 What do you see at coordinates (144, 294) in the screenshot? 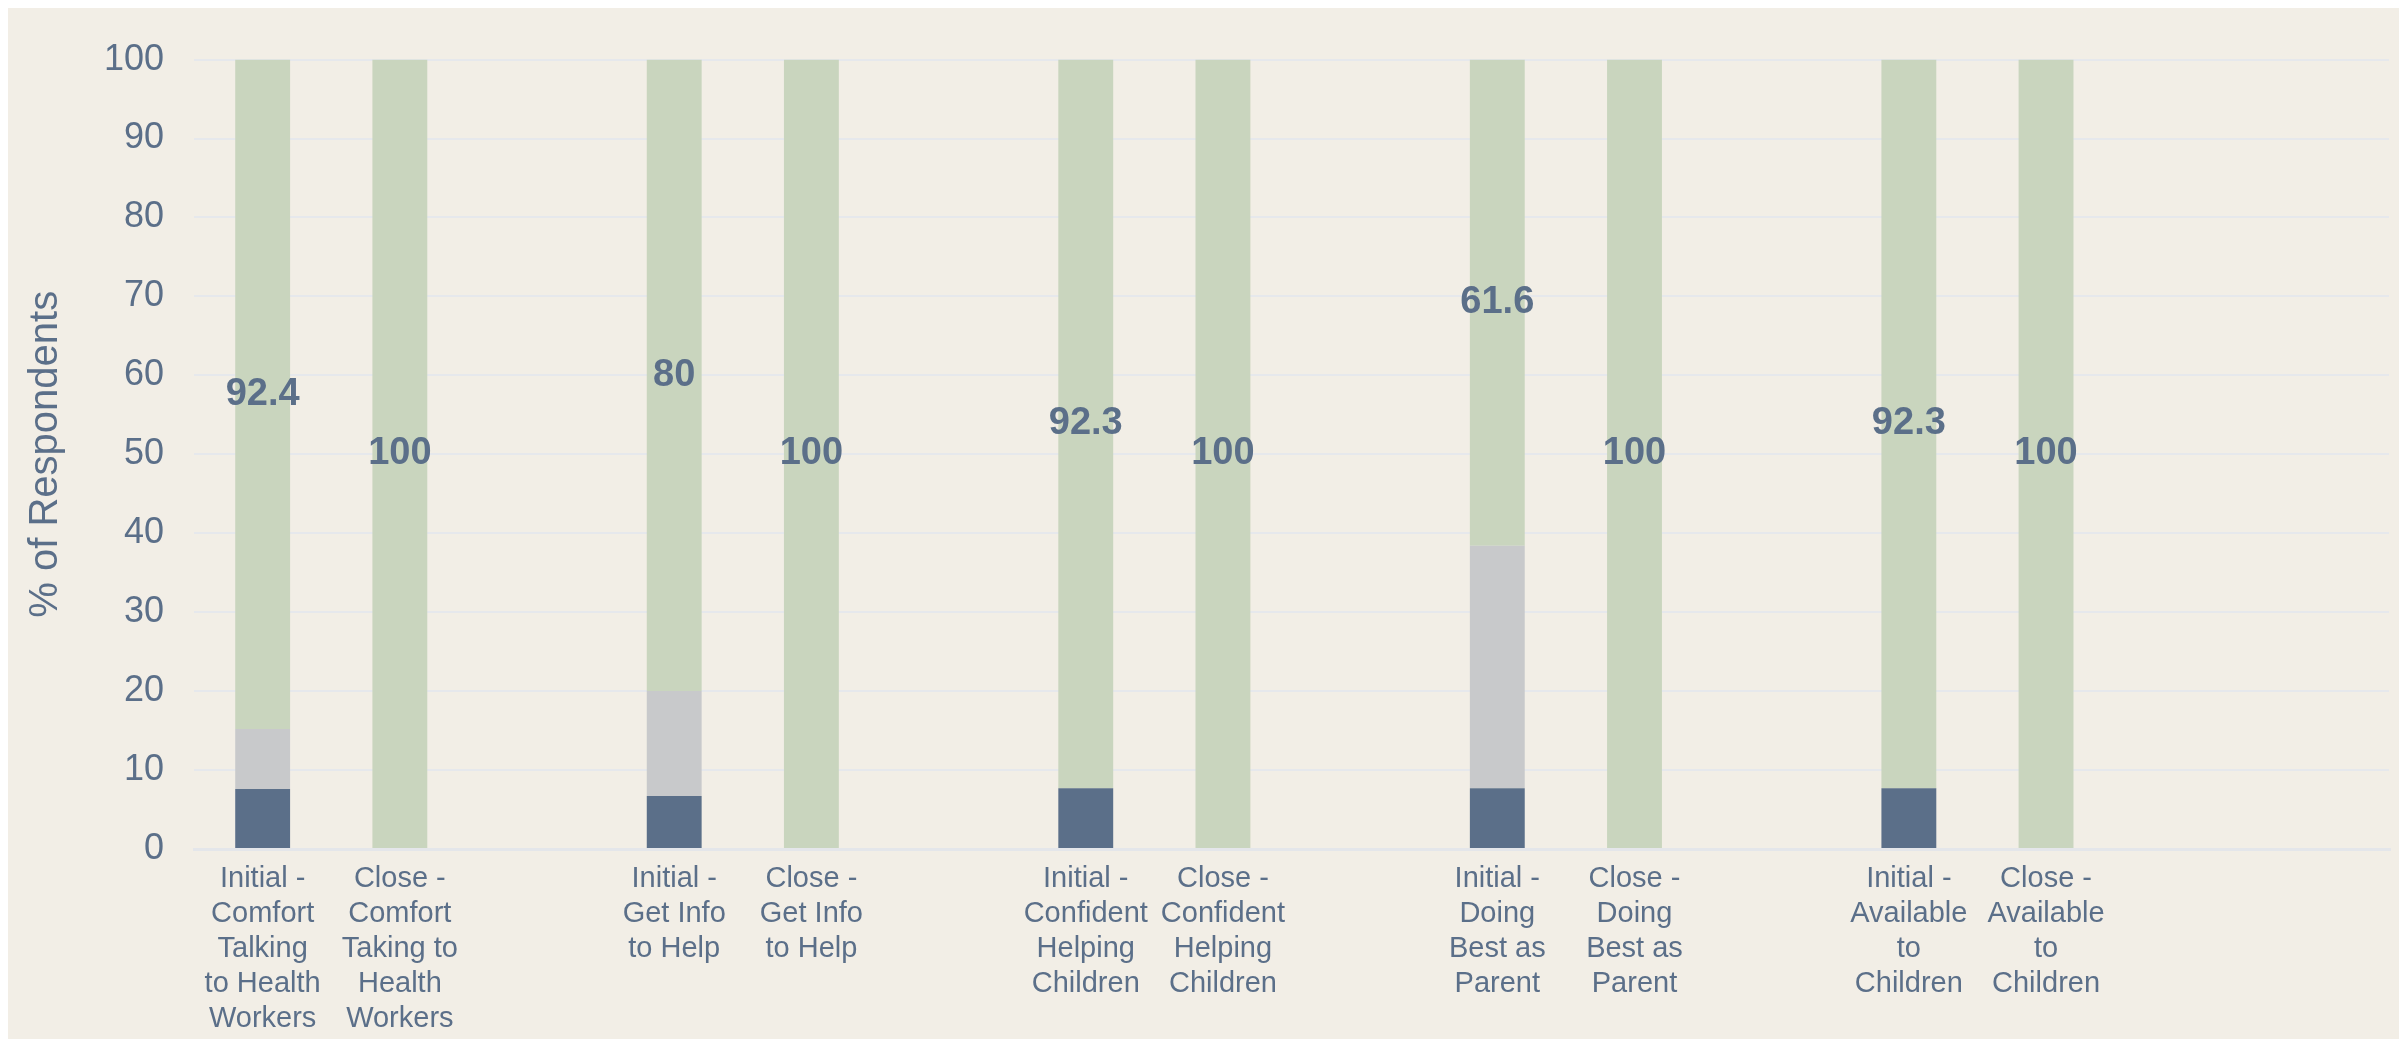
I see `y-tick-label: 70` at bounding box center [144, 294].